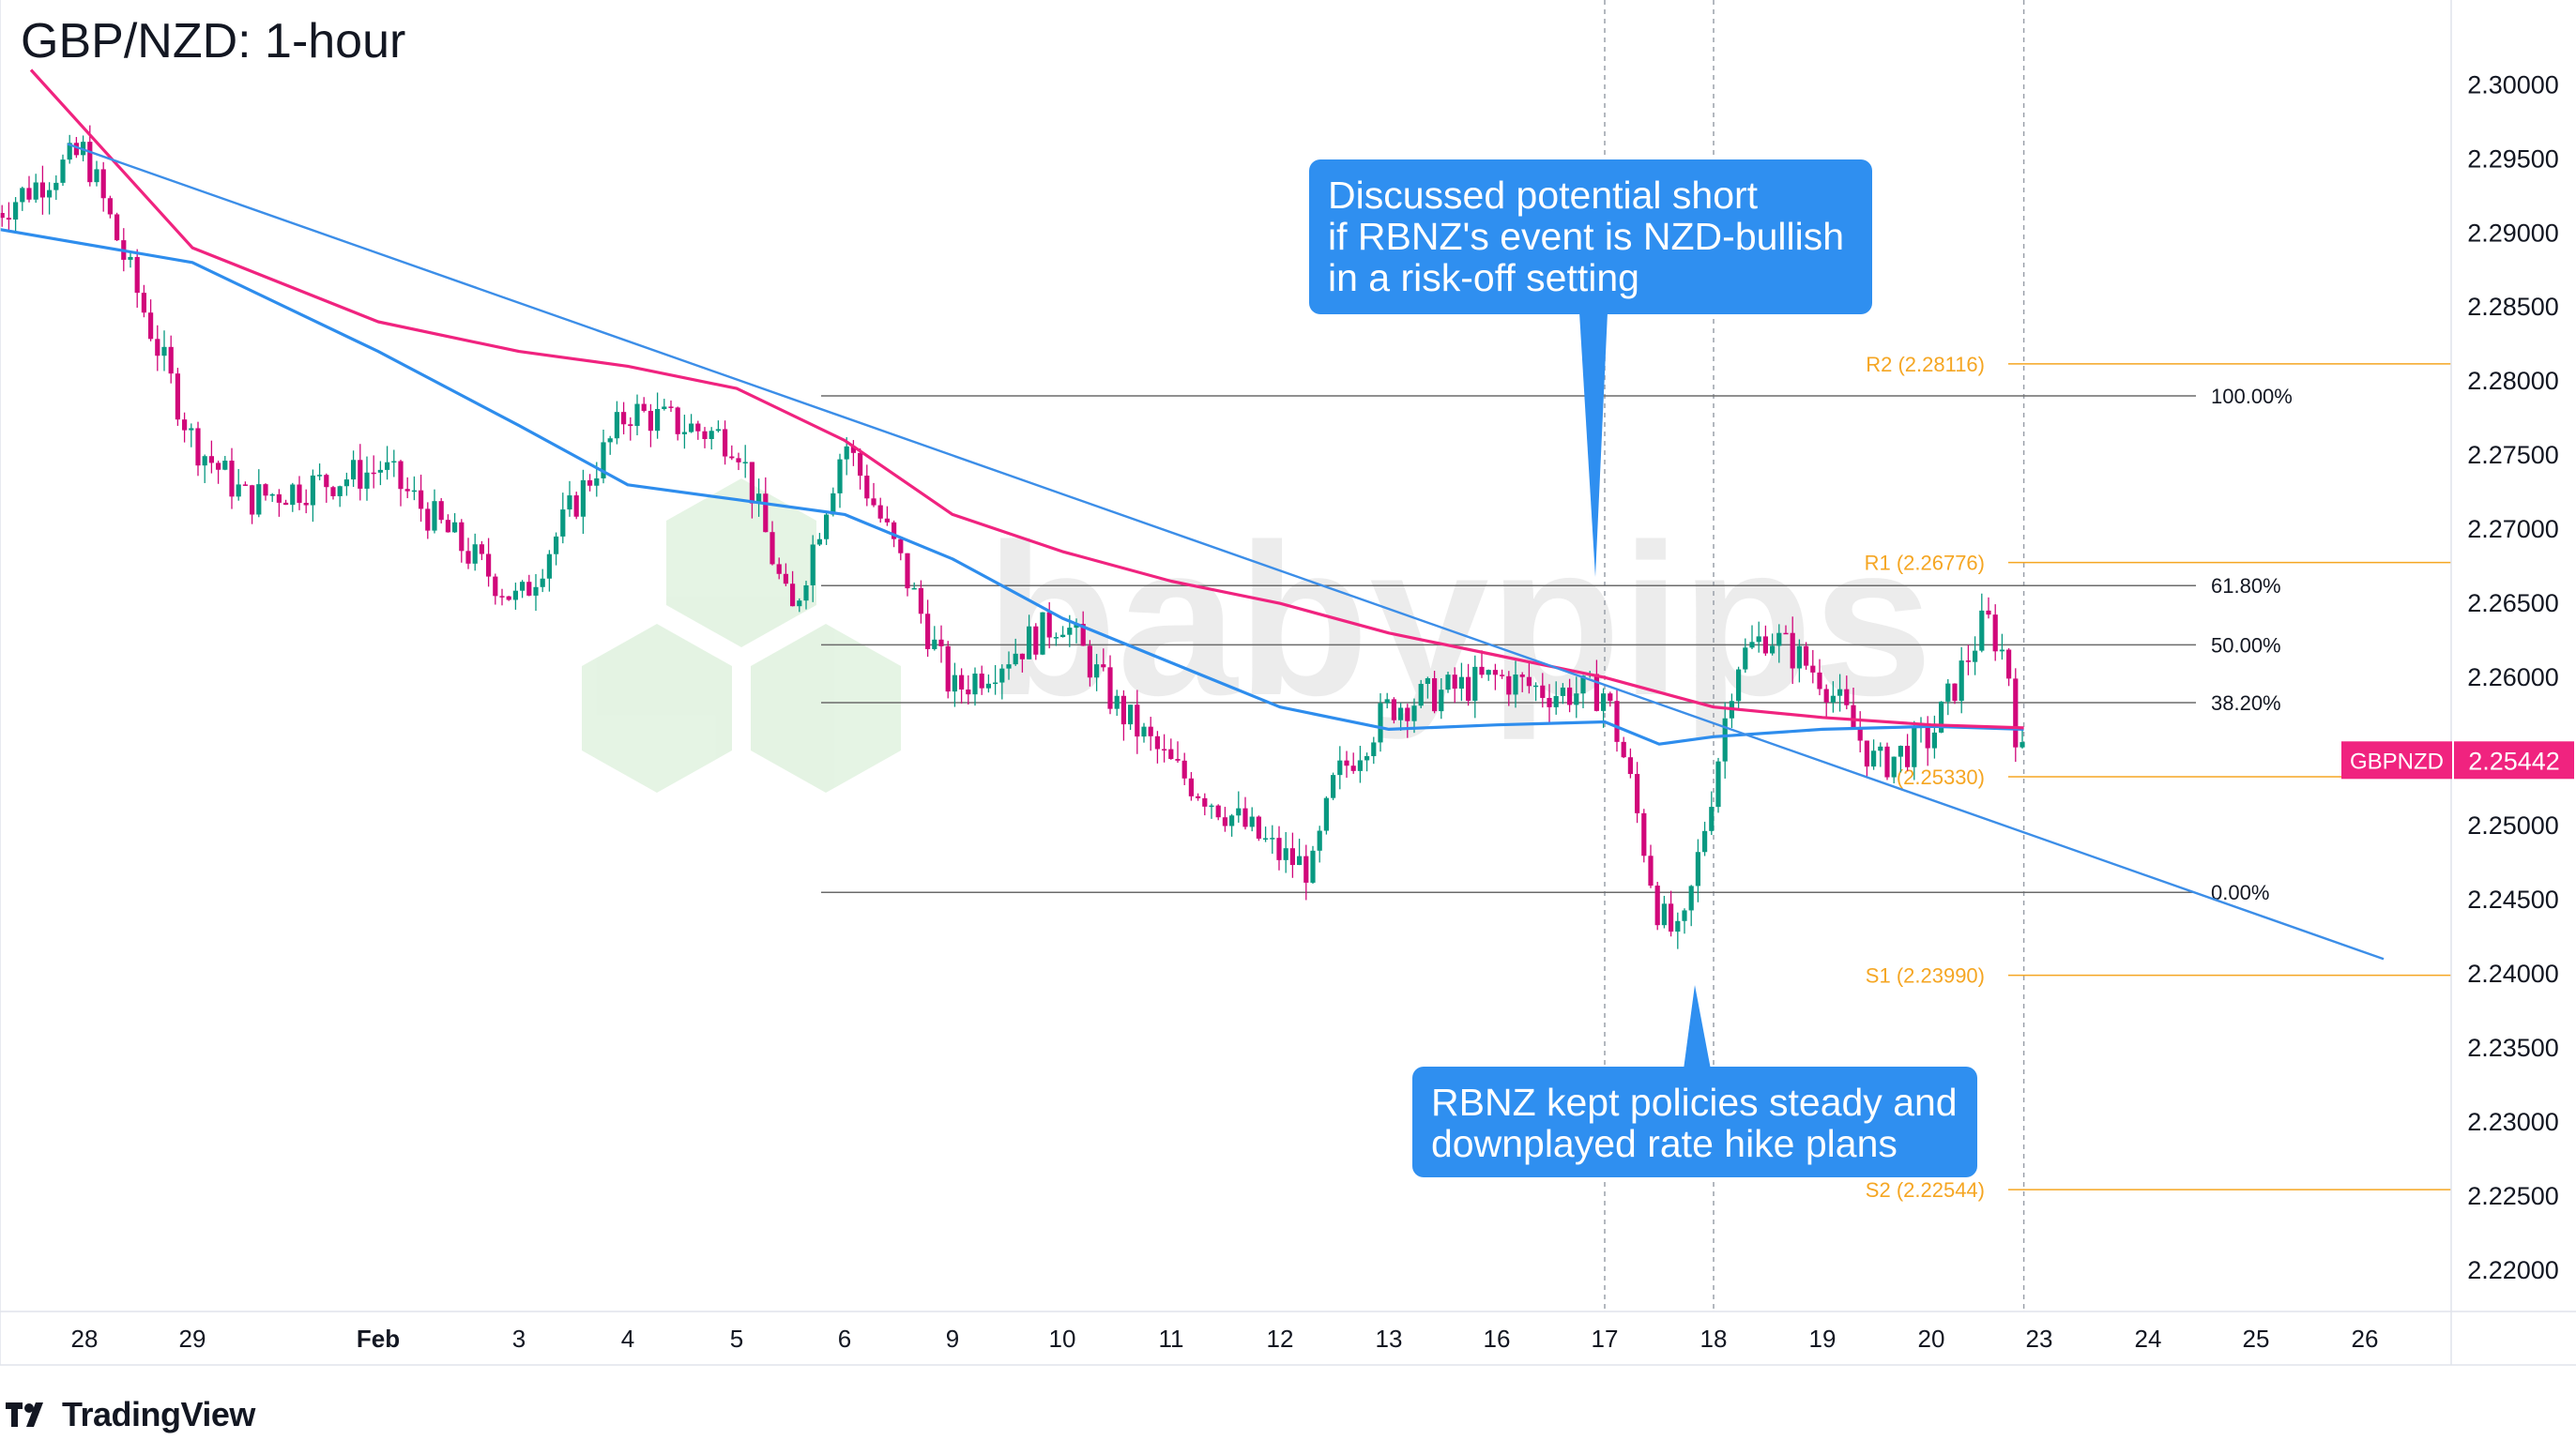 The height and width of the screenshot is (1440, 2576). Describe the element at coordinates (741, 635) in the screenshot. I see `babypips-logo-icon` at that location.